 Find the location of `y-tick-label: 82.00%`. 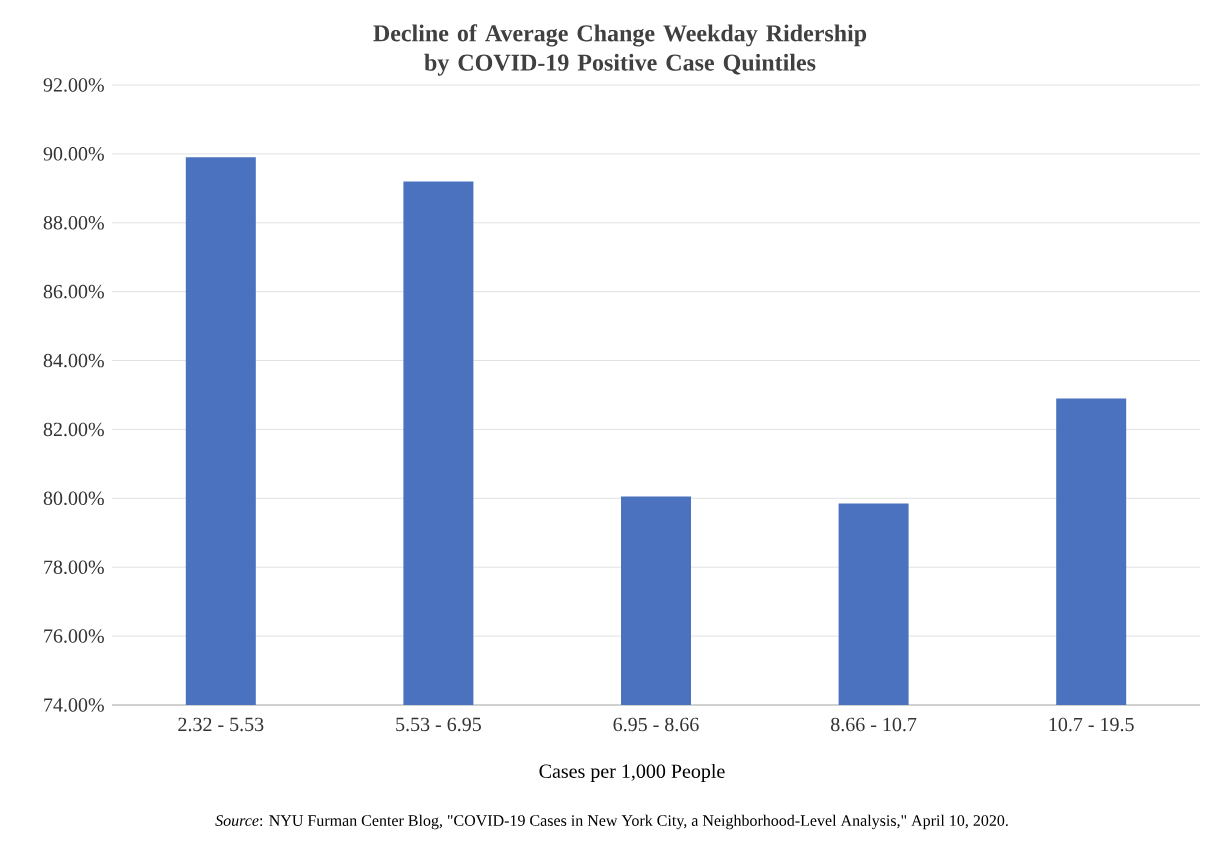

y-tick-label: 82.00% is located at coordinates (73, 429).